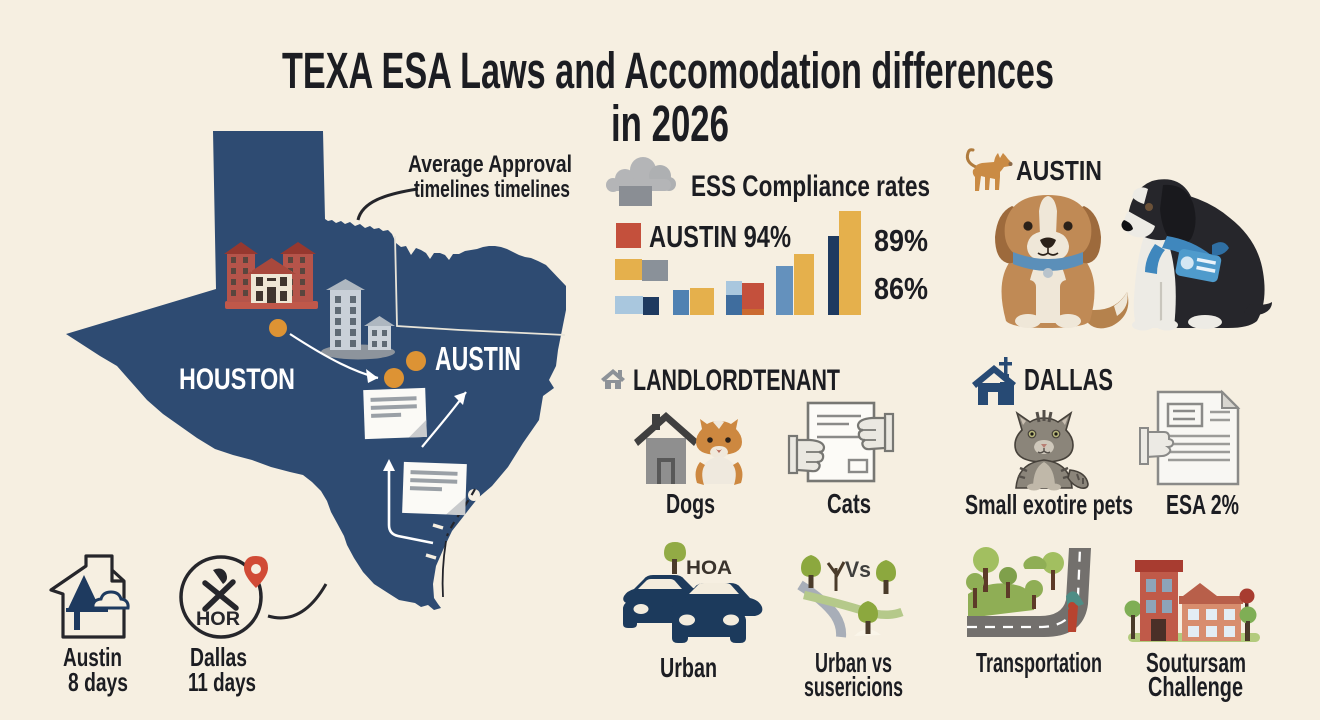  What do you see at coordinates (853, 686) in the screenshot?
I see `svg-text: susericions` at bounding box center [853, 686].